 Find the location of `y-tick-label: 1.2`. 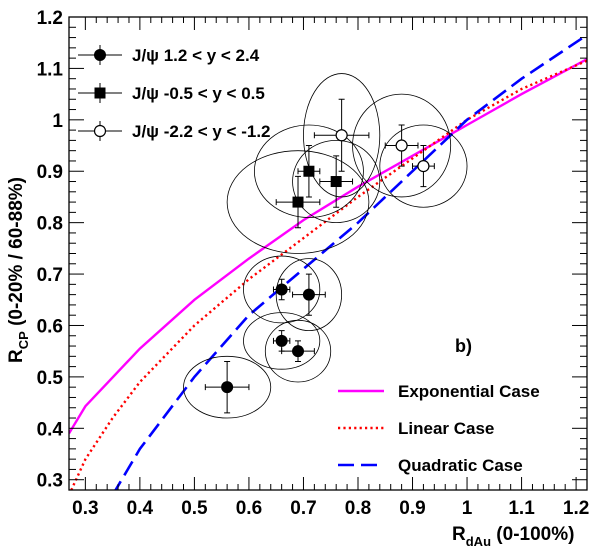

y-tick-label: 1.2 is located at coordinates (50, 18).